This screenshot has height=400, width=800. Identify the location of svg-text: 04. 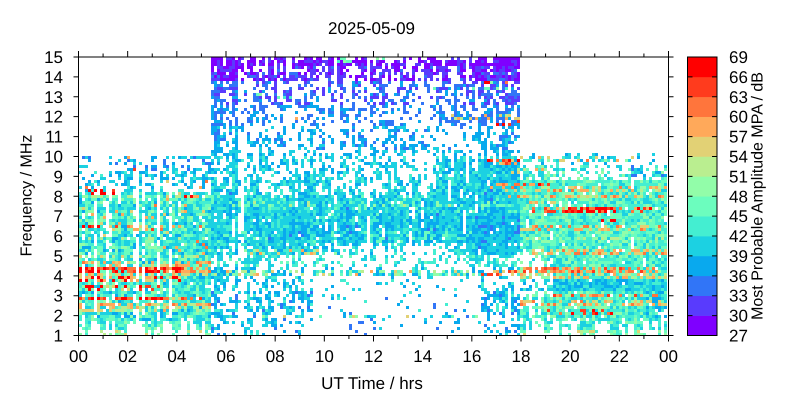
(176, 356).